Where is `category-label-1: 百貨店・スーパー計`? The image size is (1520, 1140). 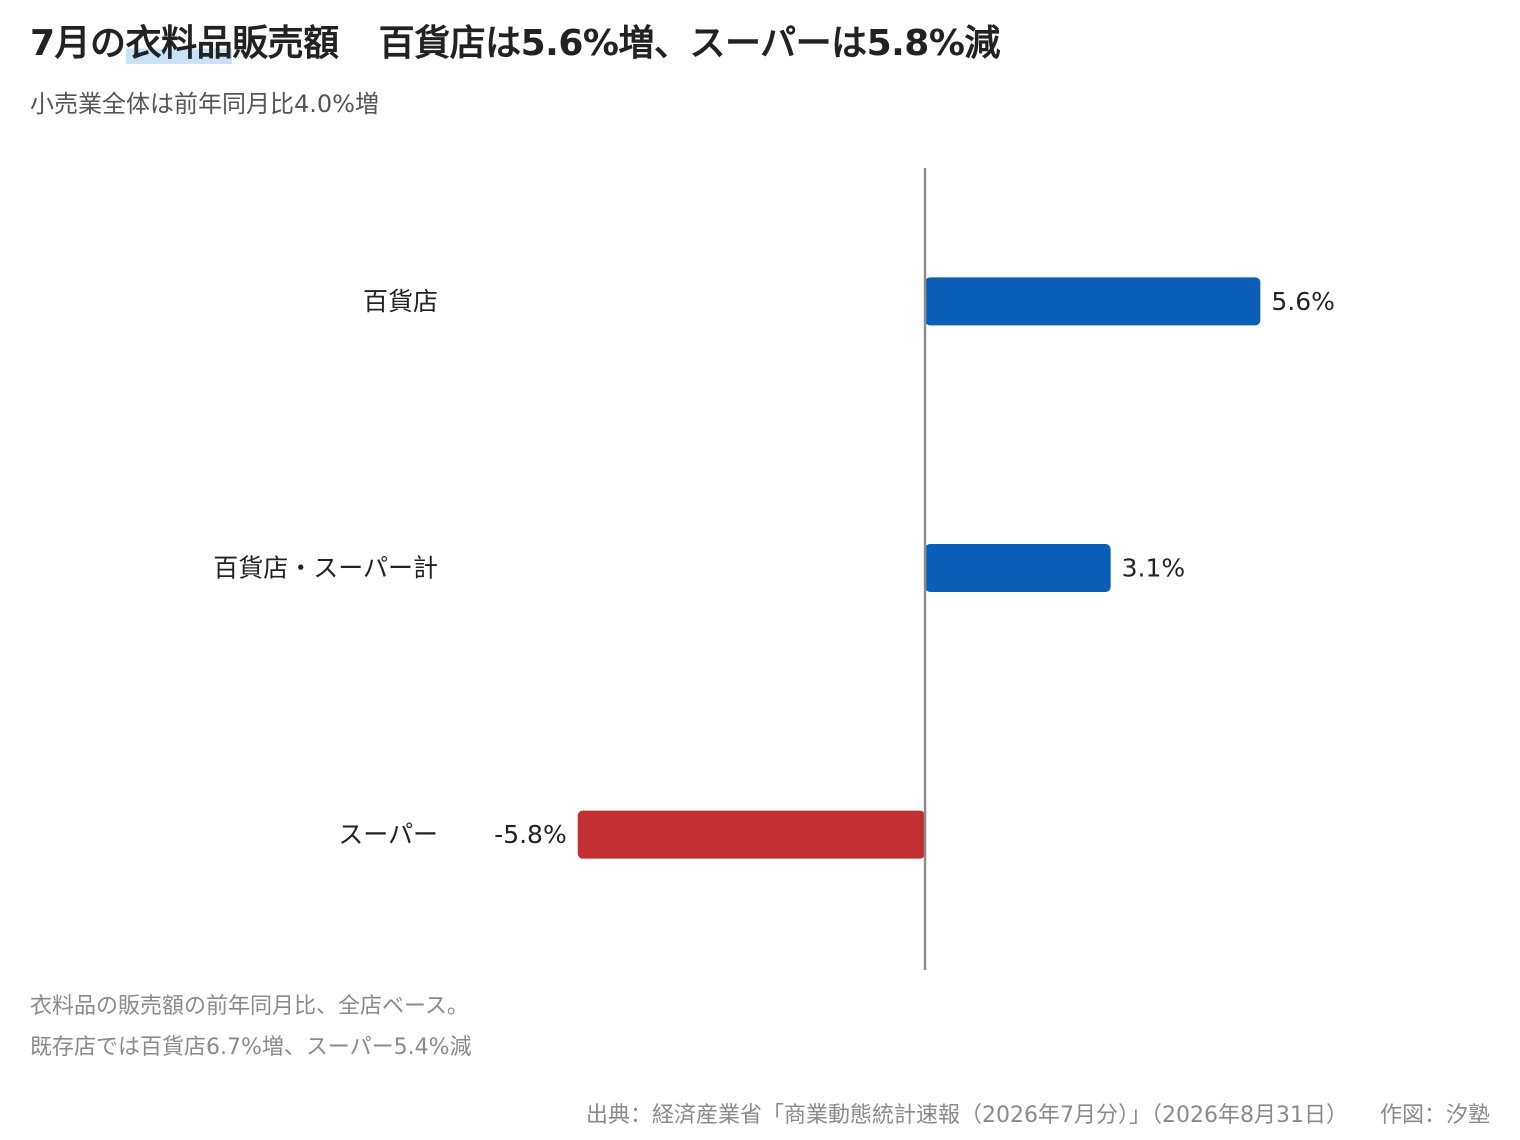
category-label-1: 百貨店・スーパー計 is located at coordinates (325, 568).